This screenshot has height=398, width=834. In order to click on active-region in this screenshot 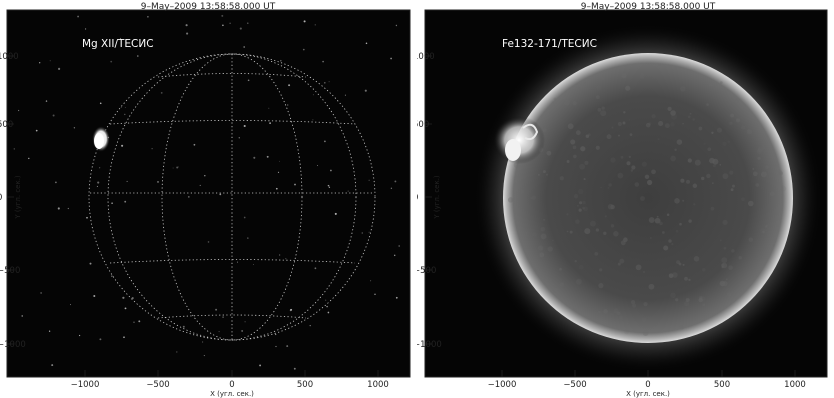, I will do `click(519, 140)`.